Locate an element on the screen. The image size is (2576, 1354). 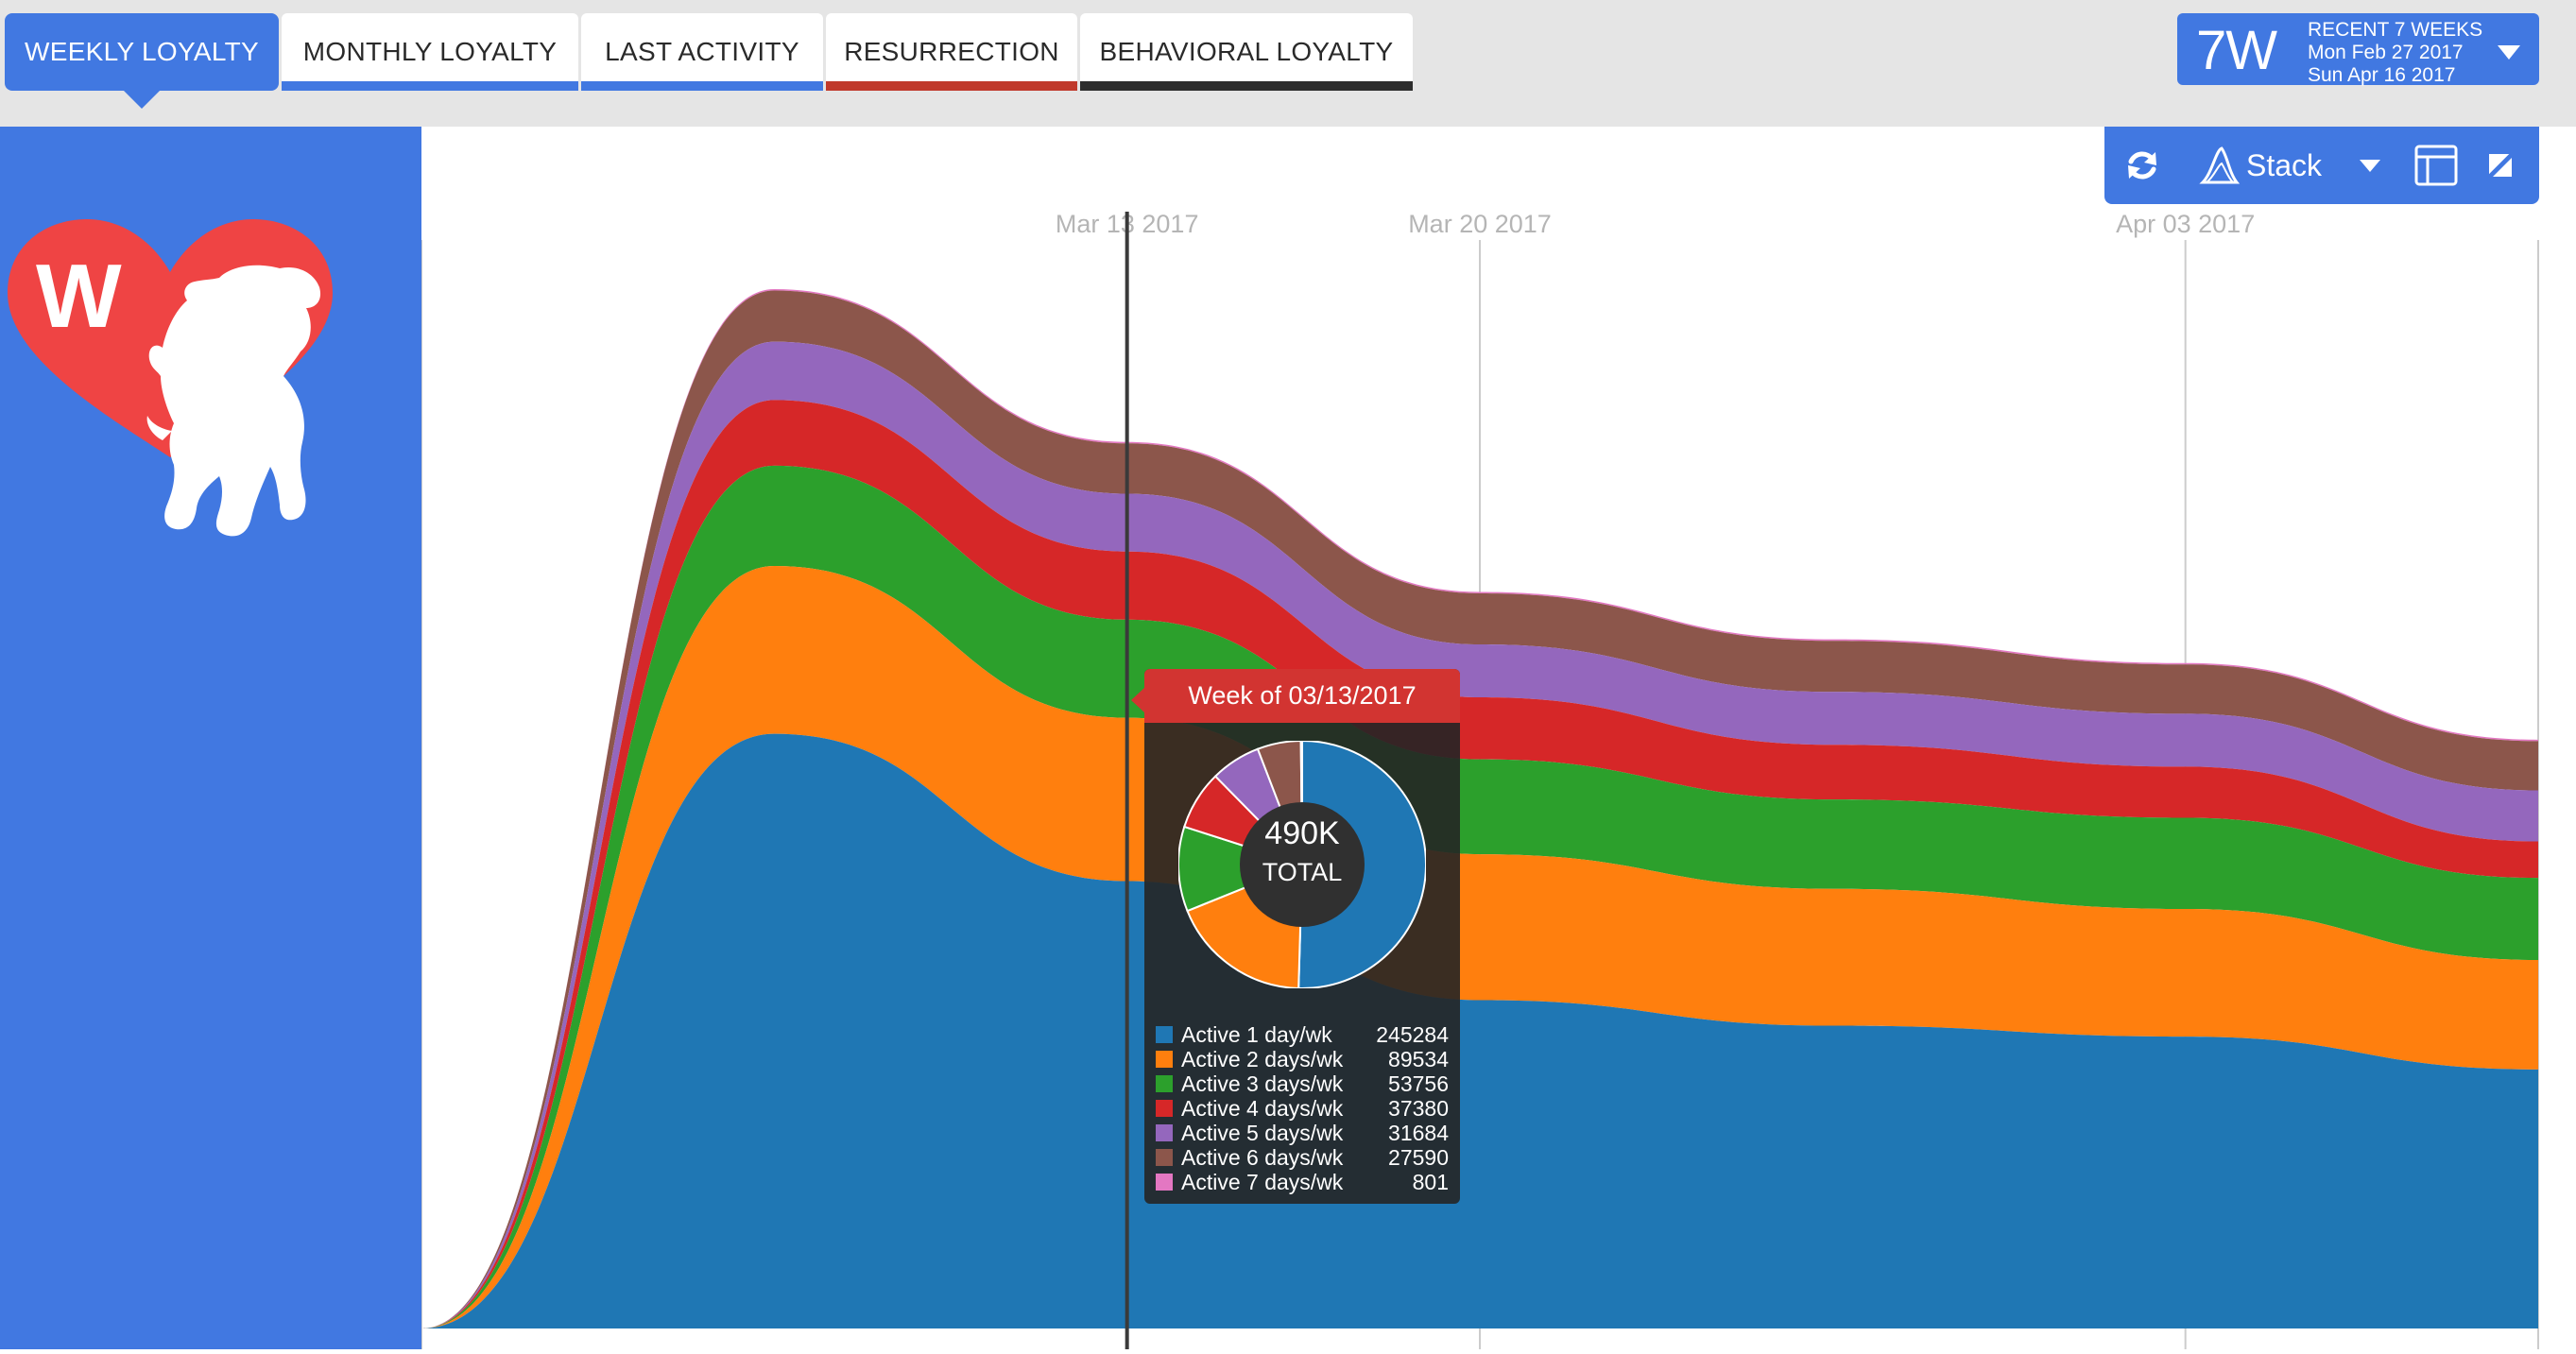
legend-value: 31684 is located at coordinates (1418, 1132).